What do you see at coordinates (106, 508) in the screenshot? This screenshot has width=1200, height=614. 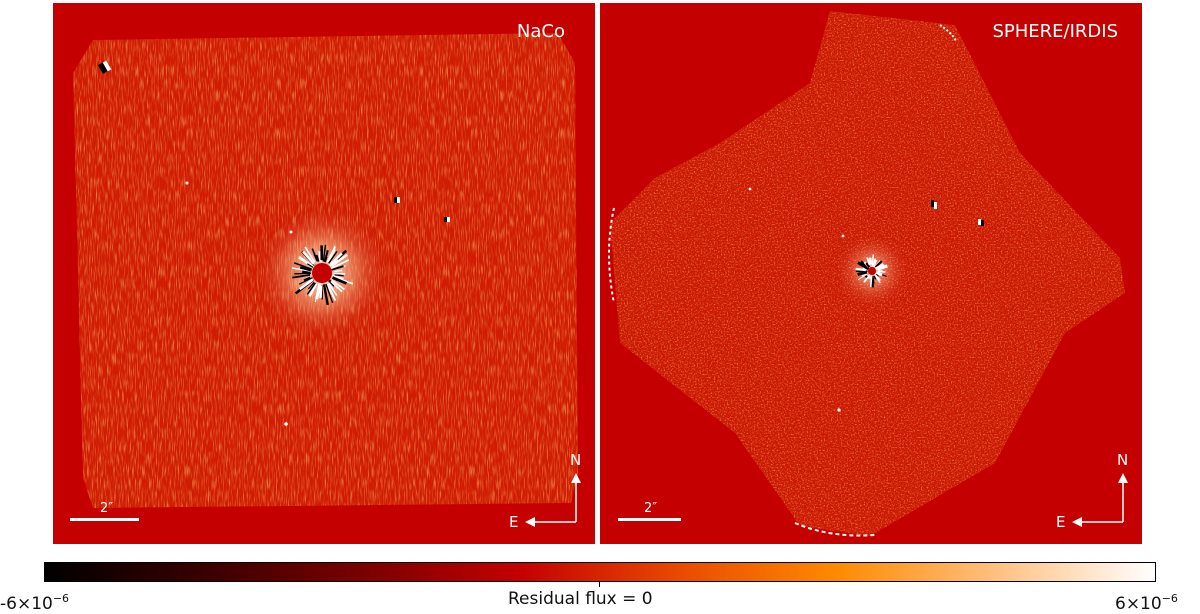 I see `naco-scale-label: 2″` at bounding box center [106, 508].